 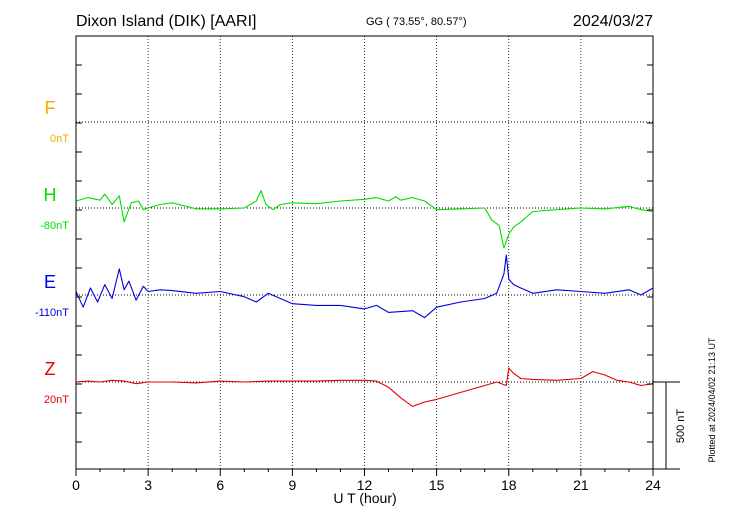 What do you see at coordinates (50, 108) in the screenshot?
I see `series-name-f: F` at bounding box center [50, 108].